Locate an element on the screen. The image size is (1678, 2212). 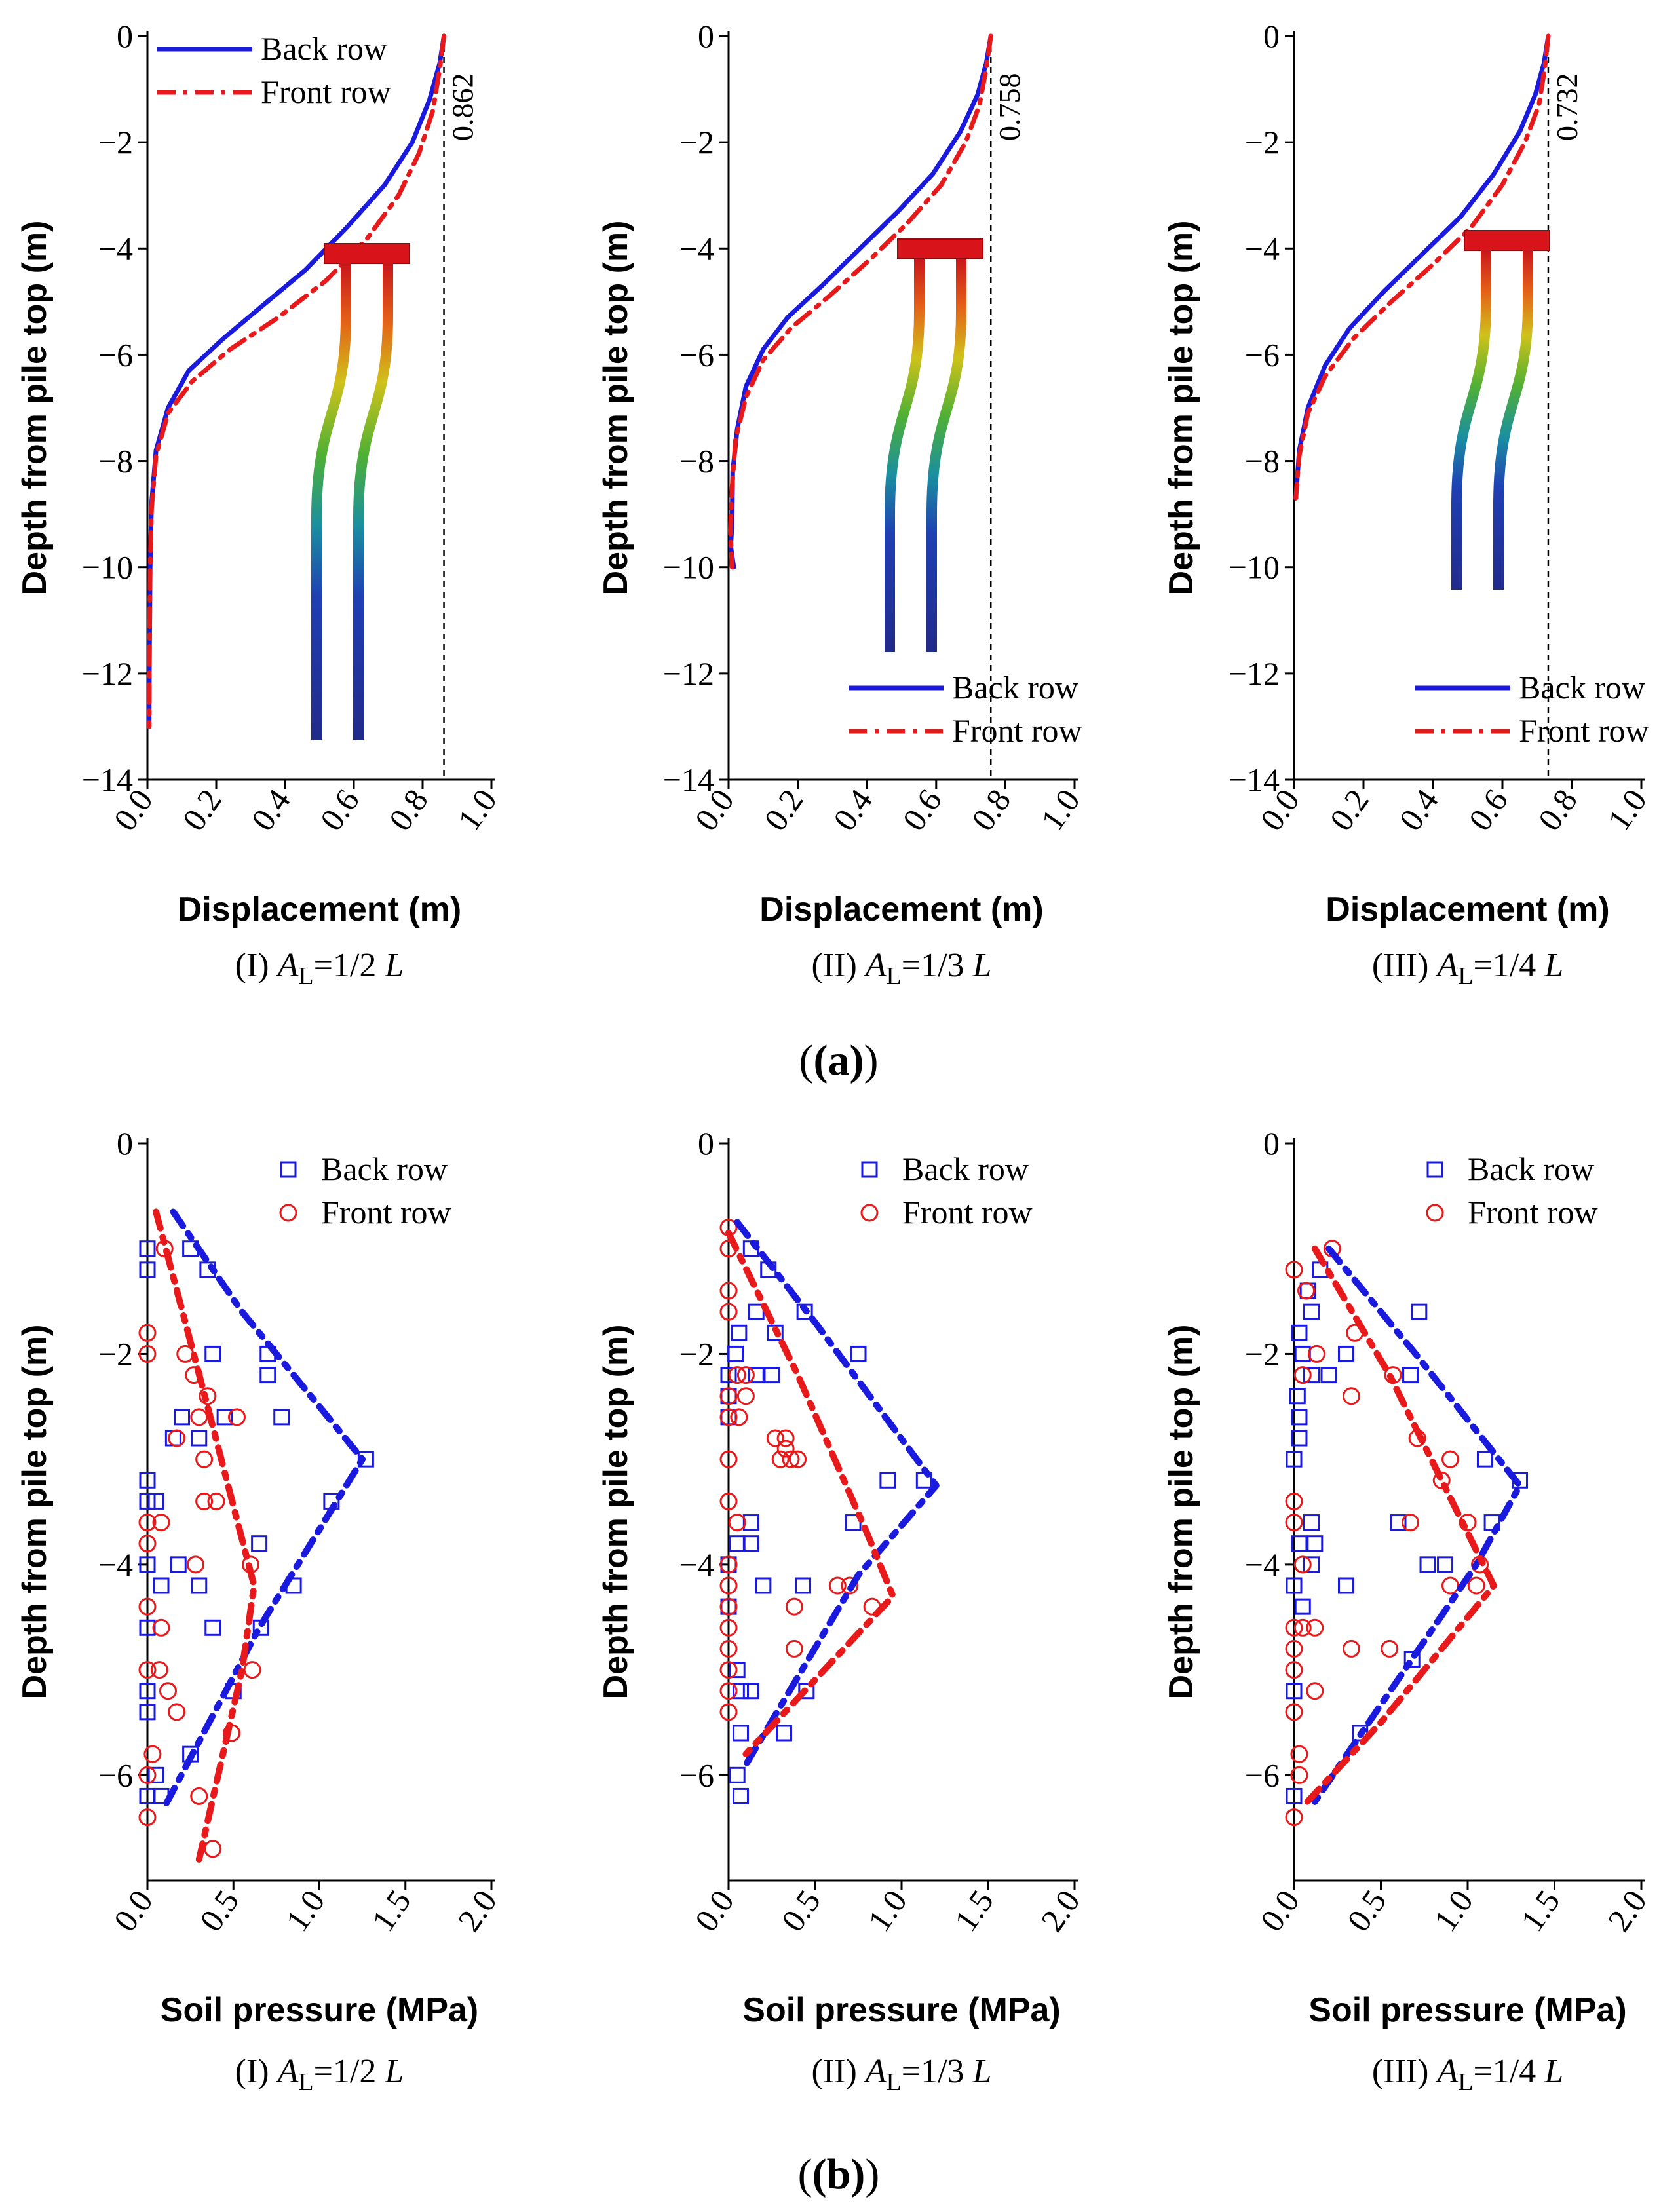
panel-caption: (II) AL=1/3 L is located at coordinates (902, 2074).